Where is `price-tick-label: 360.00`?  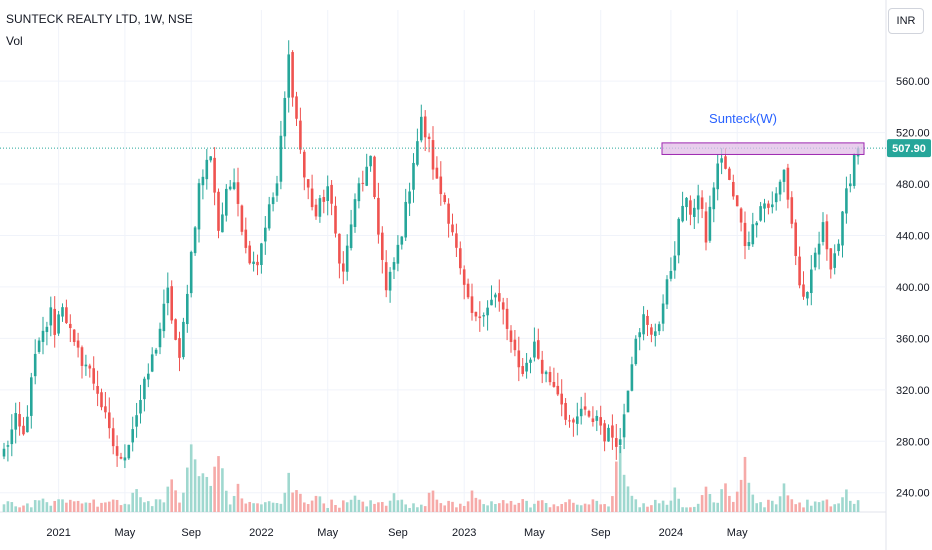 price-tick-label: 360.00 is located at coordinates (913, 339).